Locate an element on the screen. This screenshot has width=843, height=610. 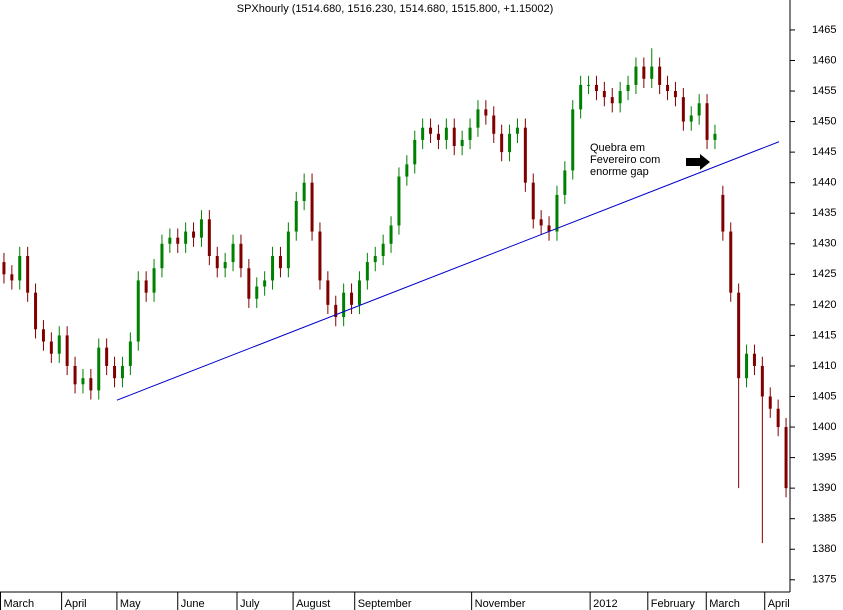
y-tick-label: 1420 is located at coordinates (824, 305).